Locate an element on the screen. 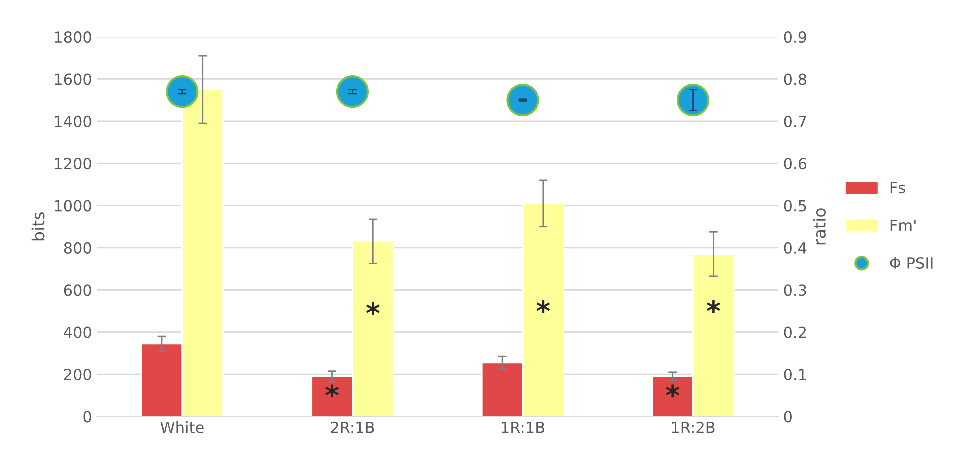 Image resolution: width=973 pixels, height=463 pixels. legend-label: Fm' is located at coordinates (903, 226).